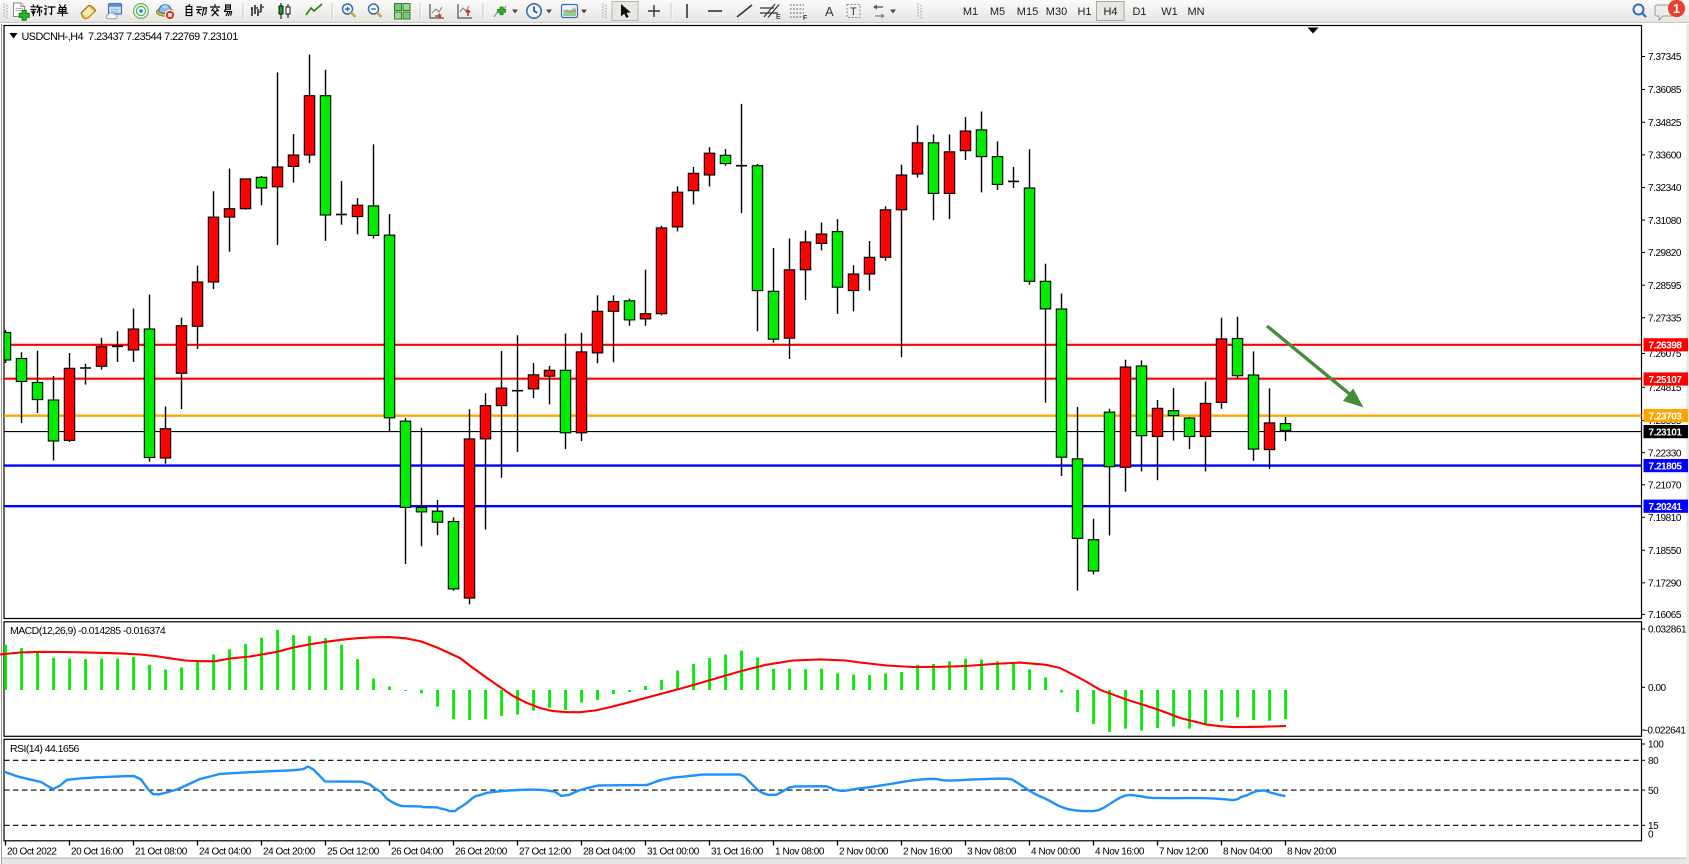 This screenshot has width=1689, height=864. I want to click on svg-text: 7.21070, so click(1665, 486).